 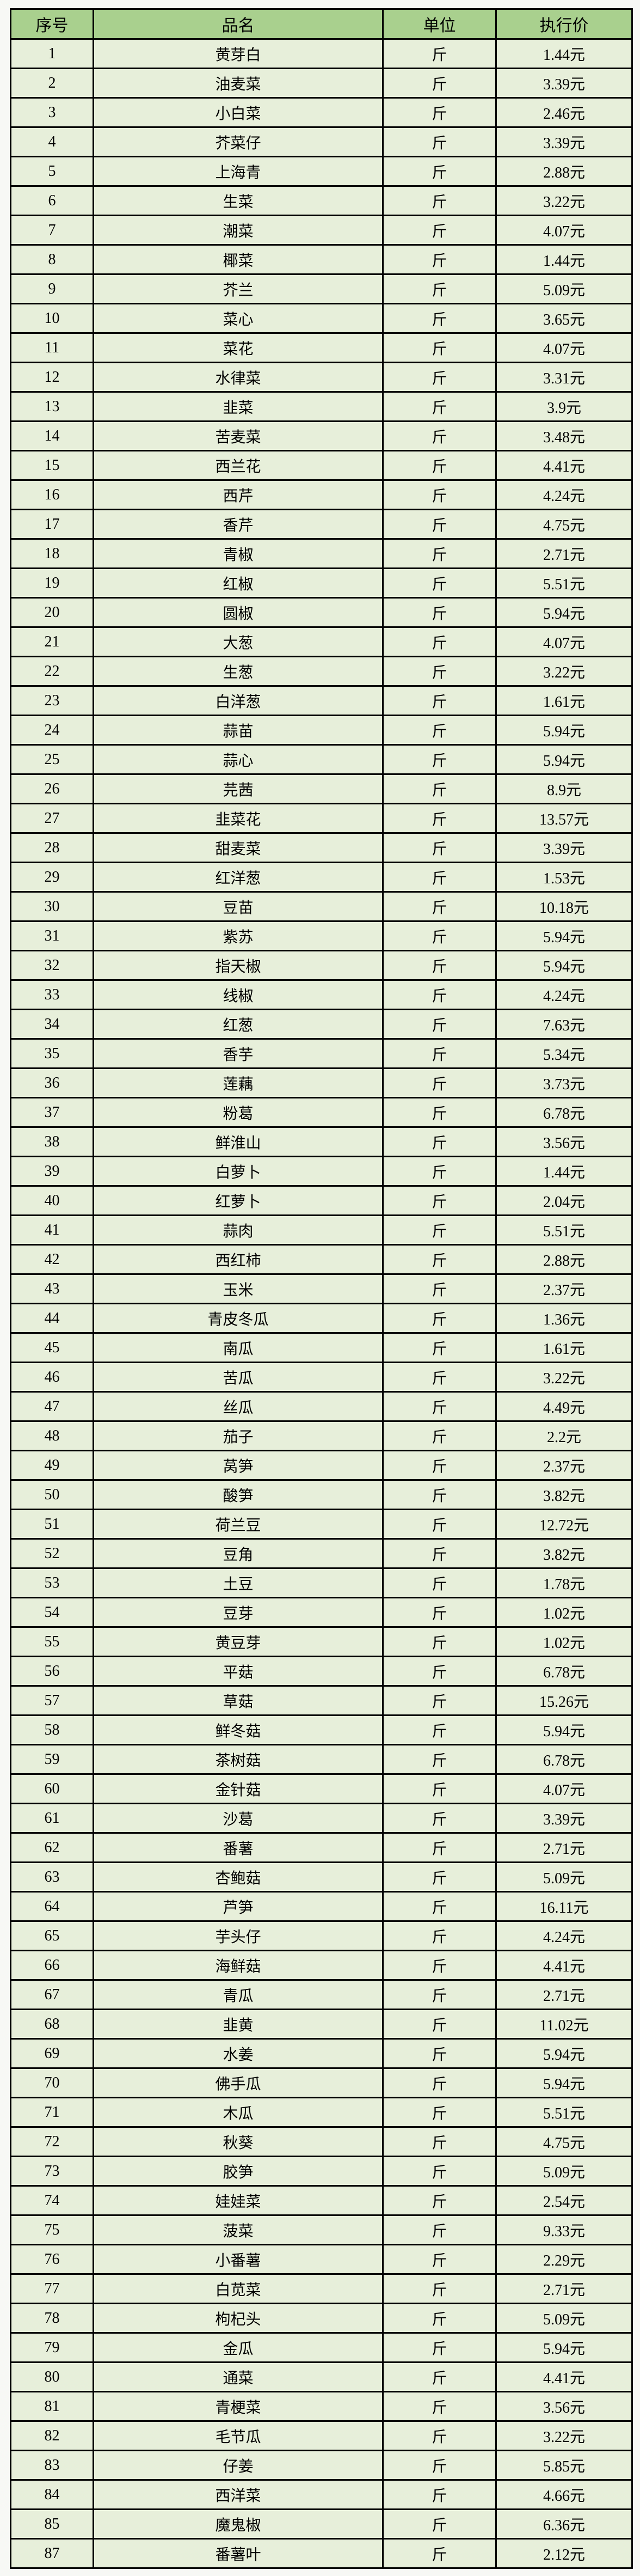 I want to click on cell-price: 8.9元, so click(x=564, y=788).